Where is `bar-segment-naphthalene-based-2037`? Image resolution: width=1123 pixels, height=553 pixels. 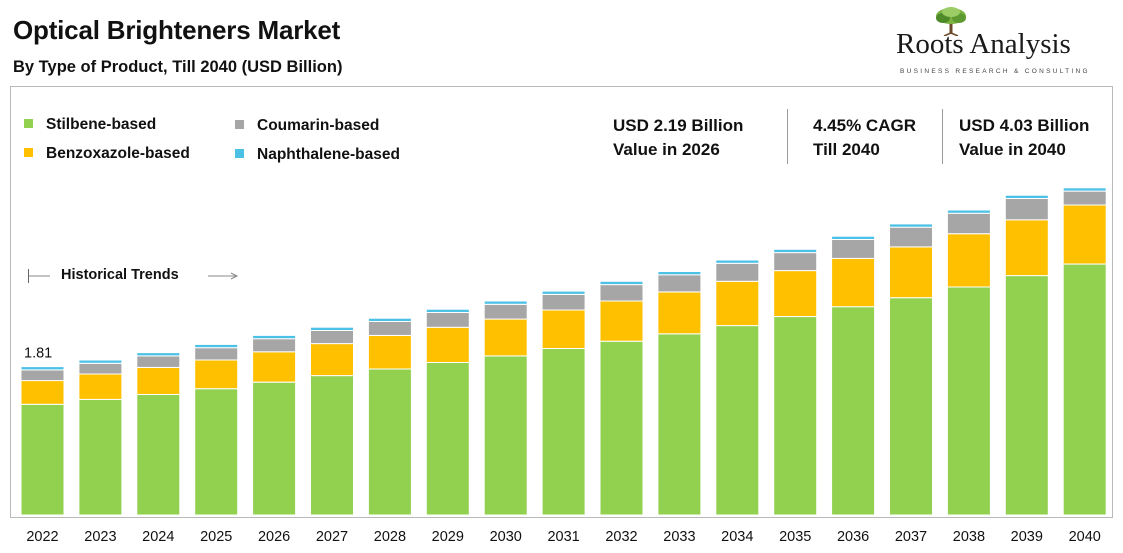 bar-segment-naphthalene-based-2037 is located at coordinates (911, 225).